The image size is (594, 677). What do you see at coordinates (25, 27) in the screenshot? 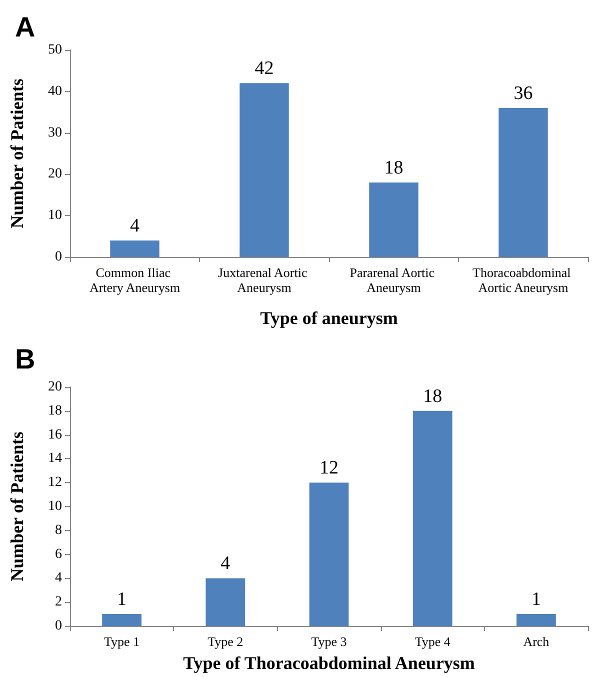
I see `chart-title: A` at bounding box center [25, 27].